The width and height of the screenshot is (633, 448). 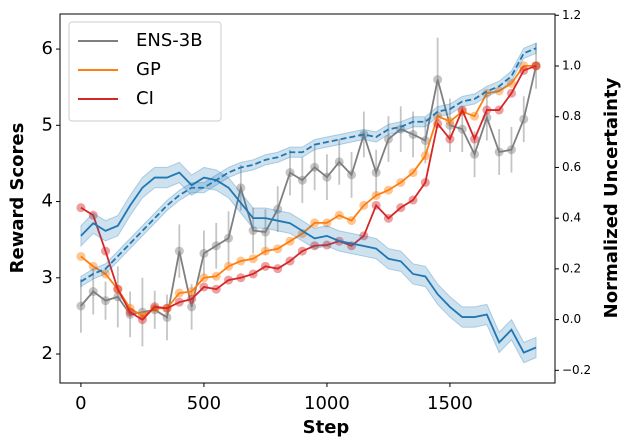 I want to click on y2-tick-label: 0.6, so click(x=571, y=167).